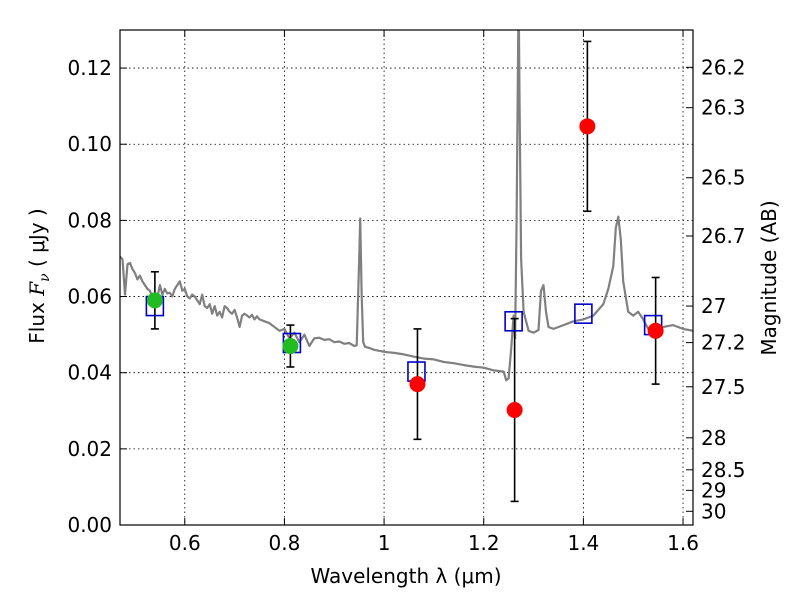 The image size is (800, 600). Describe the element at coordinates (723, 387) in the screenshot. I see `right-tick-label: 27.5` at that location.